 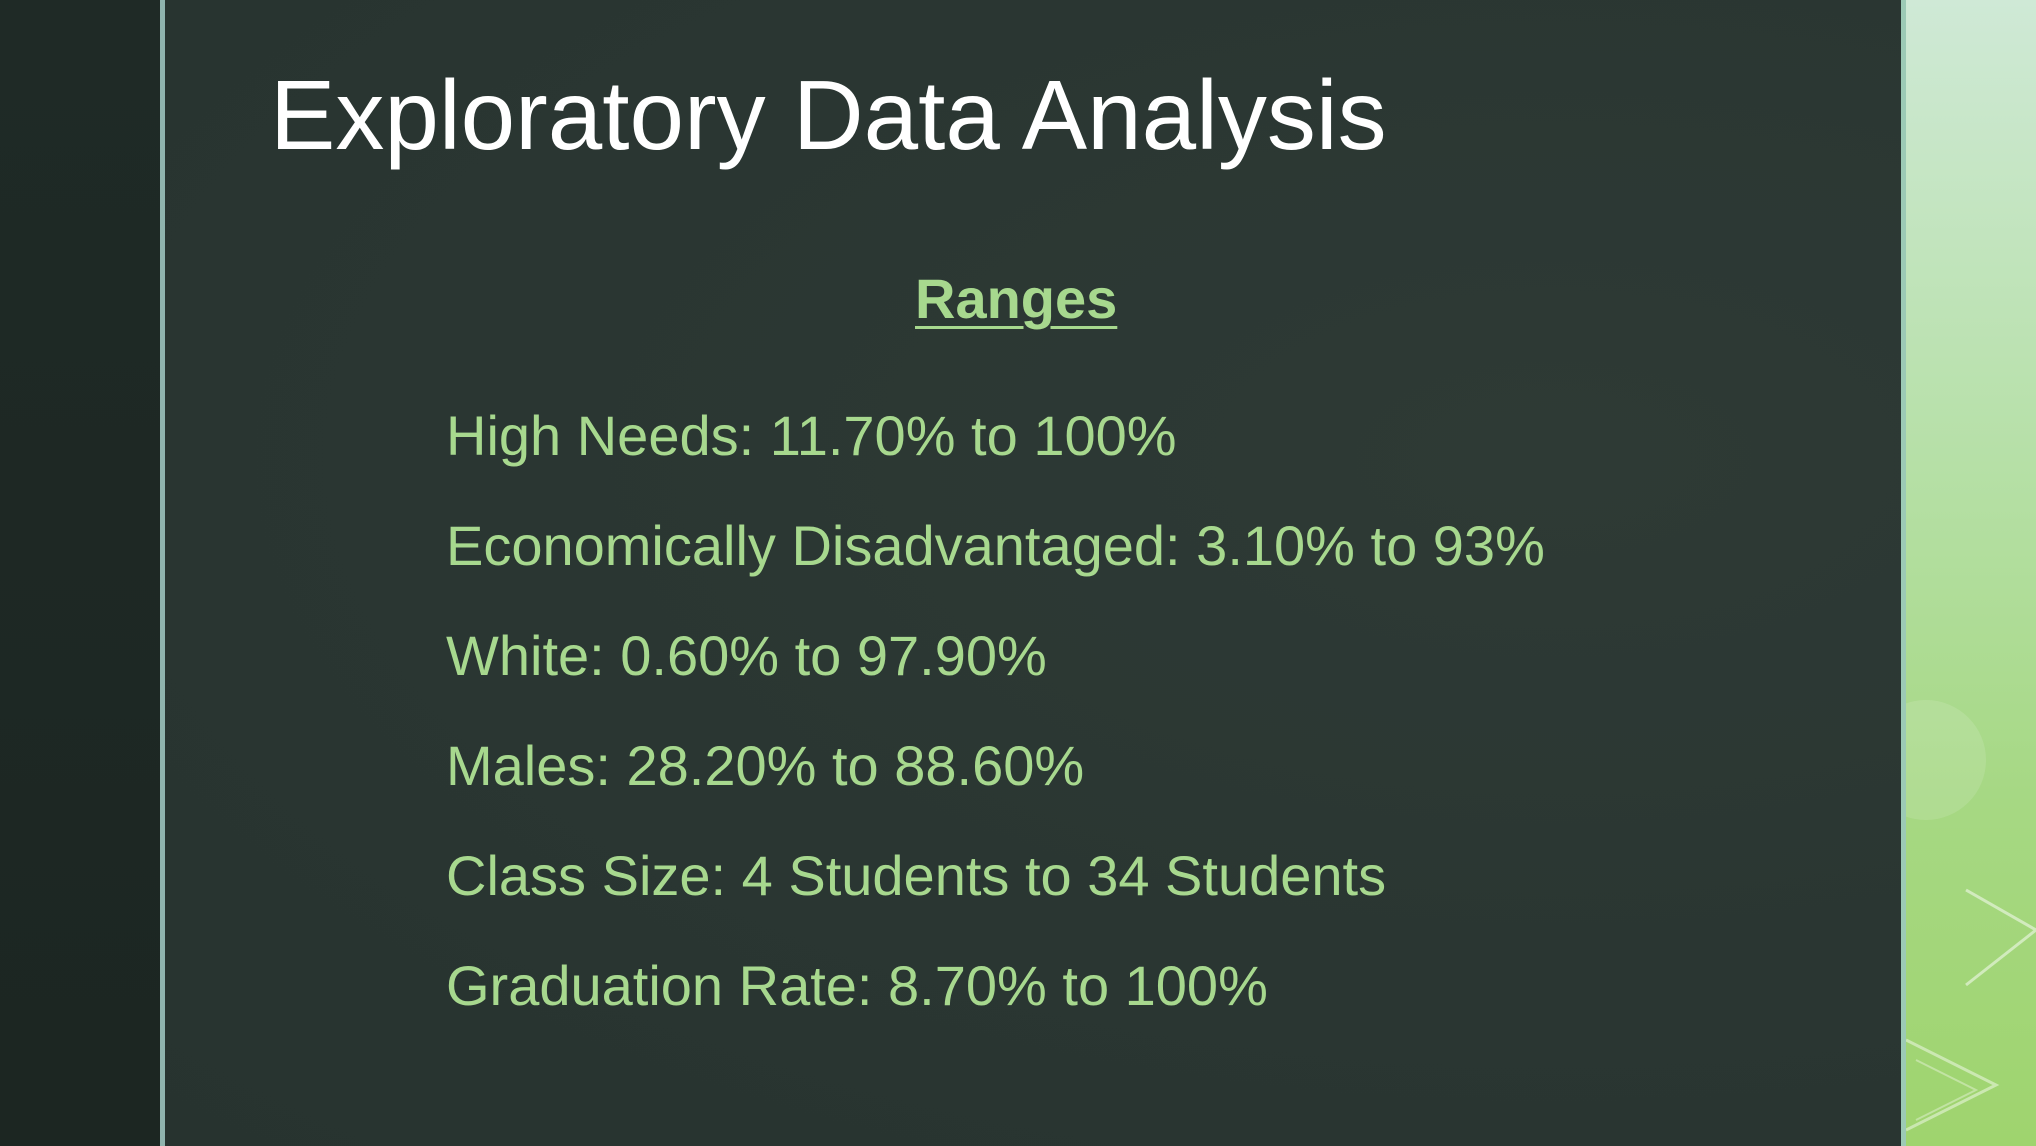 I want to click on range-item-white: White: 0.60% to 97.90%, so click(x=746, y=655).